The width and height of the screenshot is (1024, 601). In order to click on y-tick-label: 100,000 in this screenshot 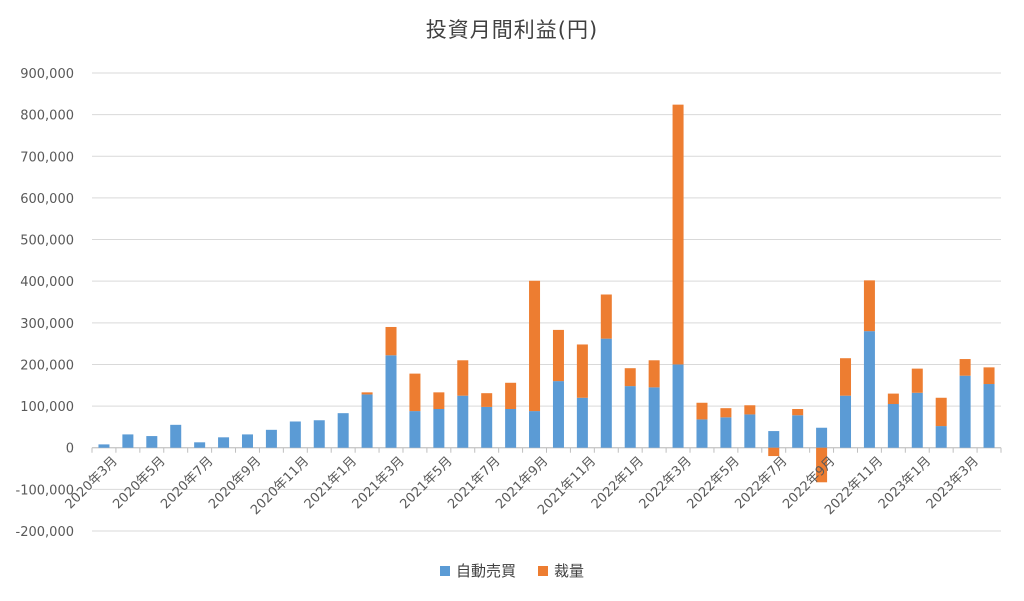, I will do `click(47, 407)`.